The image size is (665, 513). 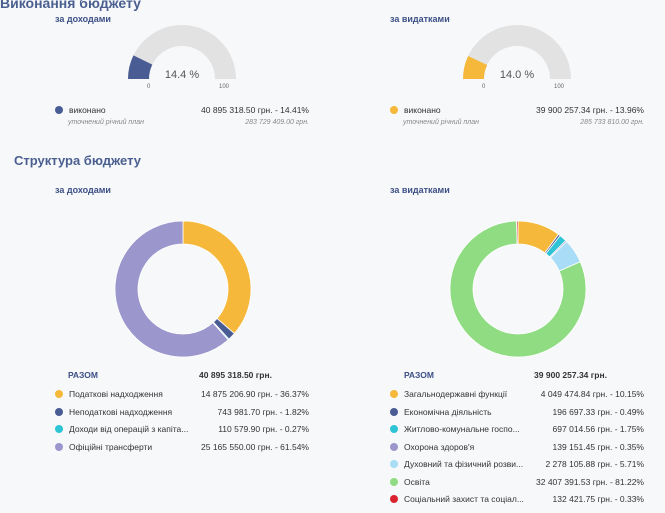 I want to click on income-gauge-max: 100, so click(x=224, y=87).